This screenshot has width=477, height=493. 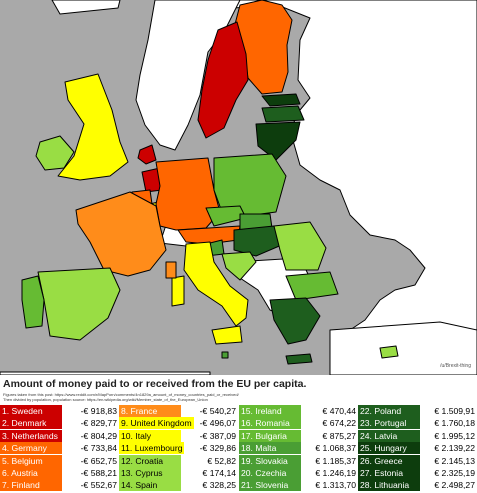 What do you see at coordinates (298, 460) in the screenshot?
I see `legend-row: 19. Slovakia € 1.185,37` at bounding box center [298, 460].